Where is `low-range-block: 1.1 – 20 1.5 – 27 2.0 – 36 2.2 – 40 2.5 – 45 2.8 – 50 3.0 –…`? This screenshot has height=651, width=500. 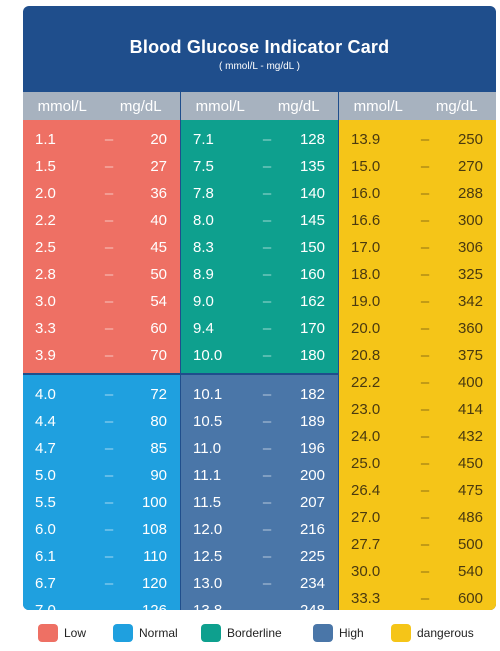 low-range-block: 1.1 – 20 1.5 – 27 2.0 – 36 2.2 – 40 2.5 – 45 2.8 – 50 3.0 –… is located at coordinates (101, 246).